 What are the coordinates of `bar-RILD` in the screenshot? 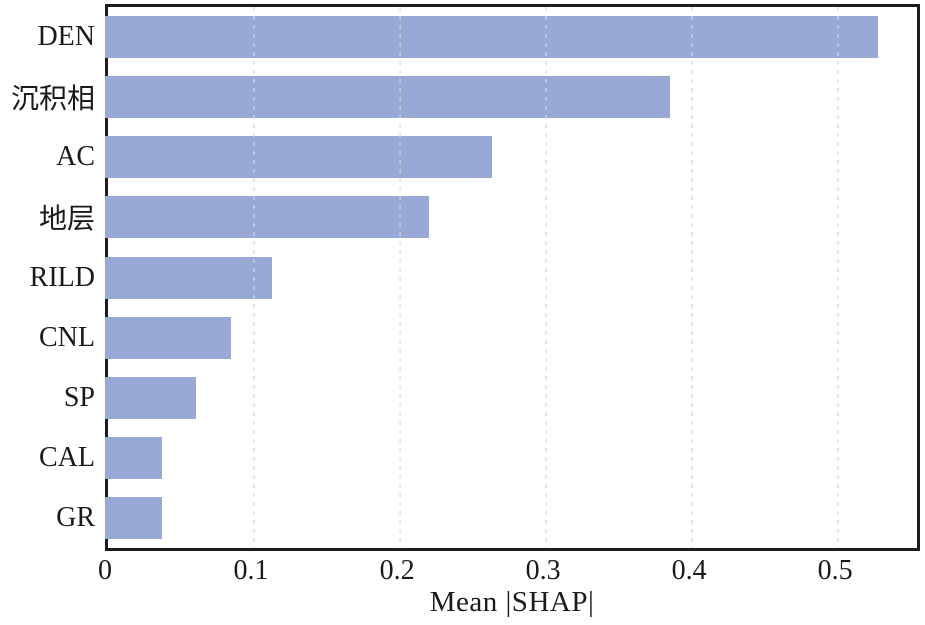 It's located at (188, 277).